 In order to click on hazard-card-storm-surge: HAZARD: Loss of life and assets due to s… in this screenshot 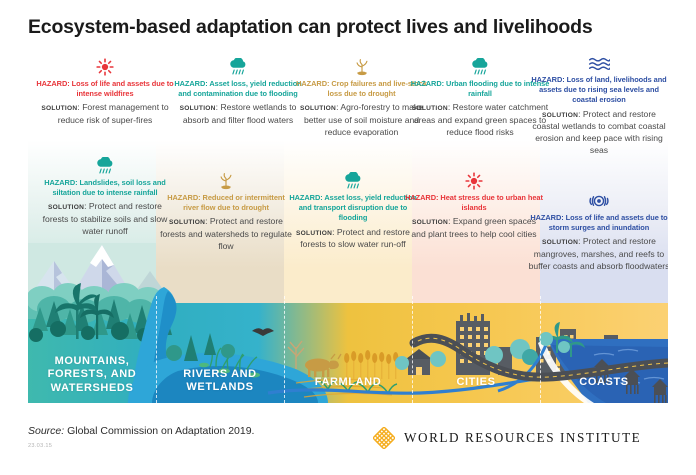, I will do `click(597, 231)`.